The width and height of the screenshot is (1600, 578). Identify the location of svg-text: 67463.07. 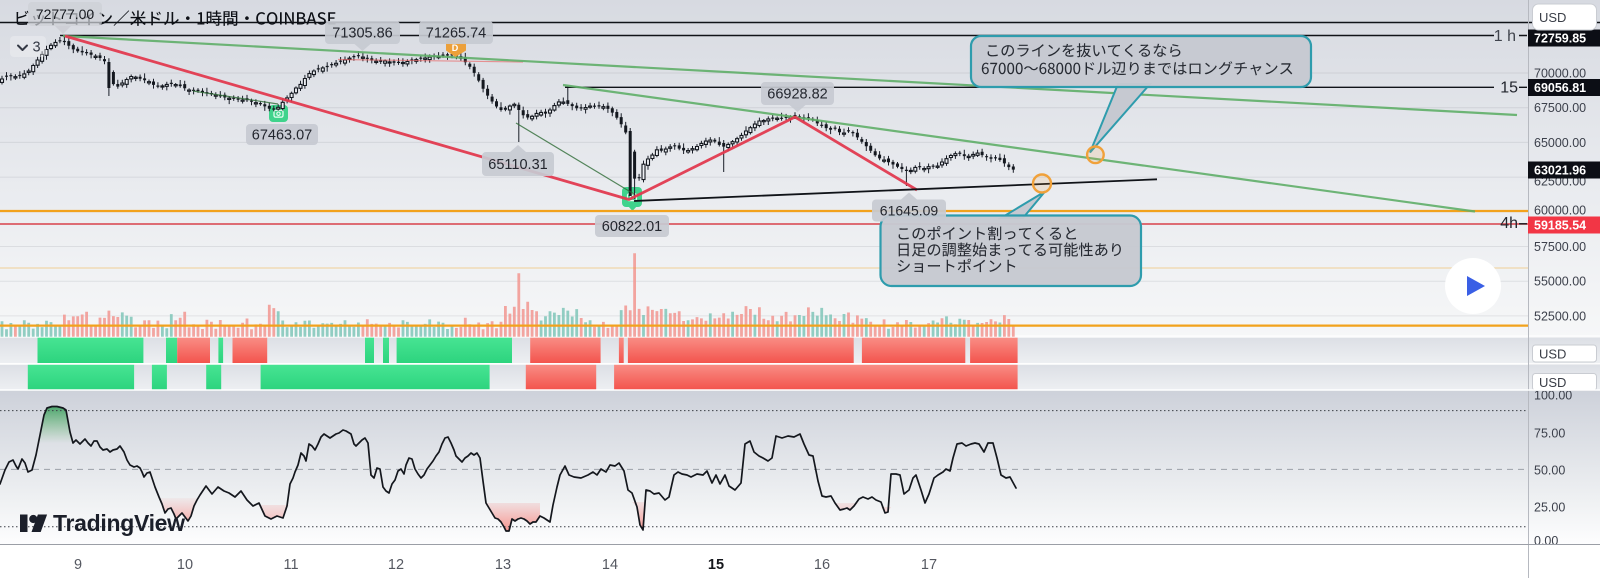
(282, 136).